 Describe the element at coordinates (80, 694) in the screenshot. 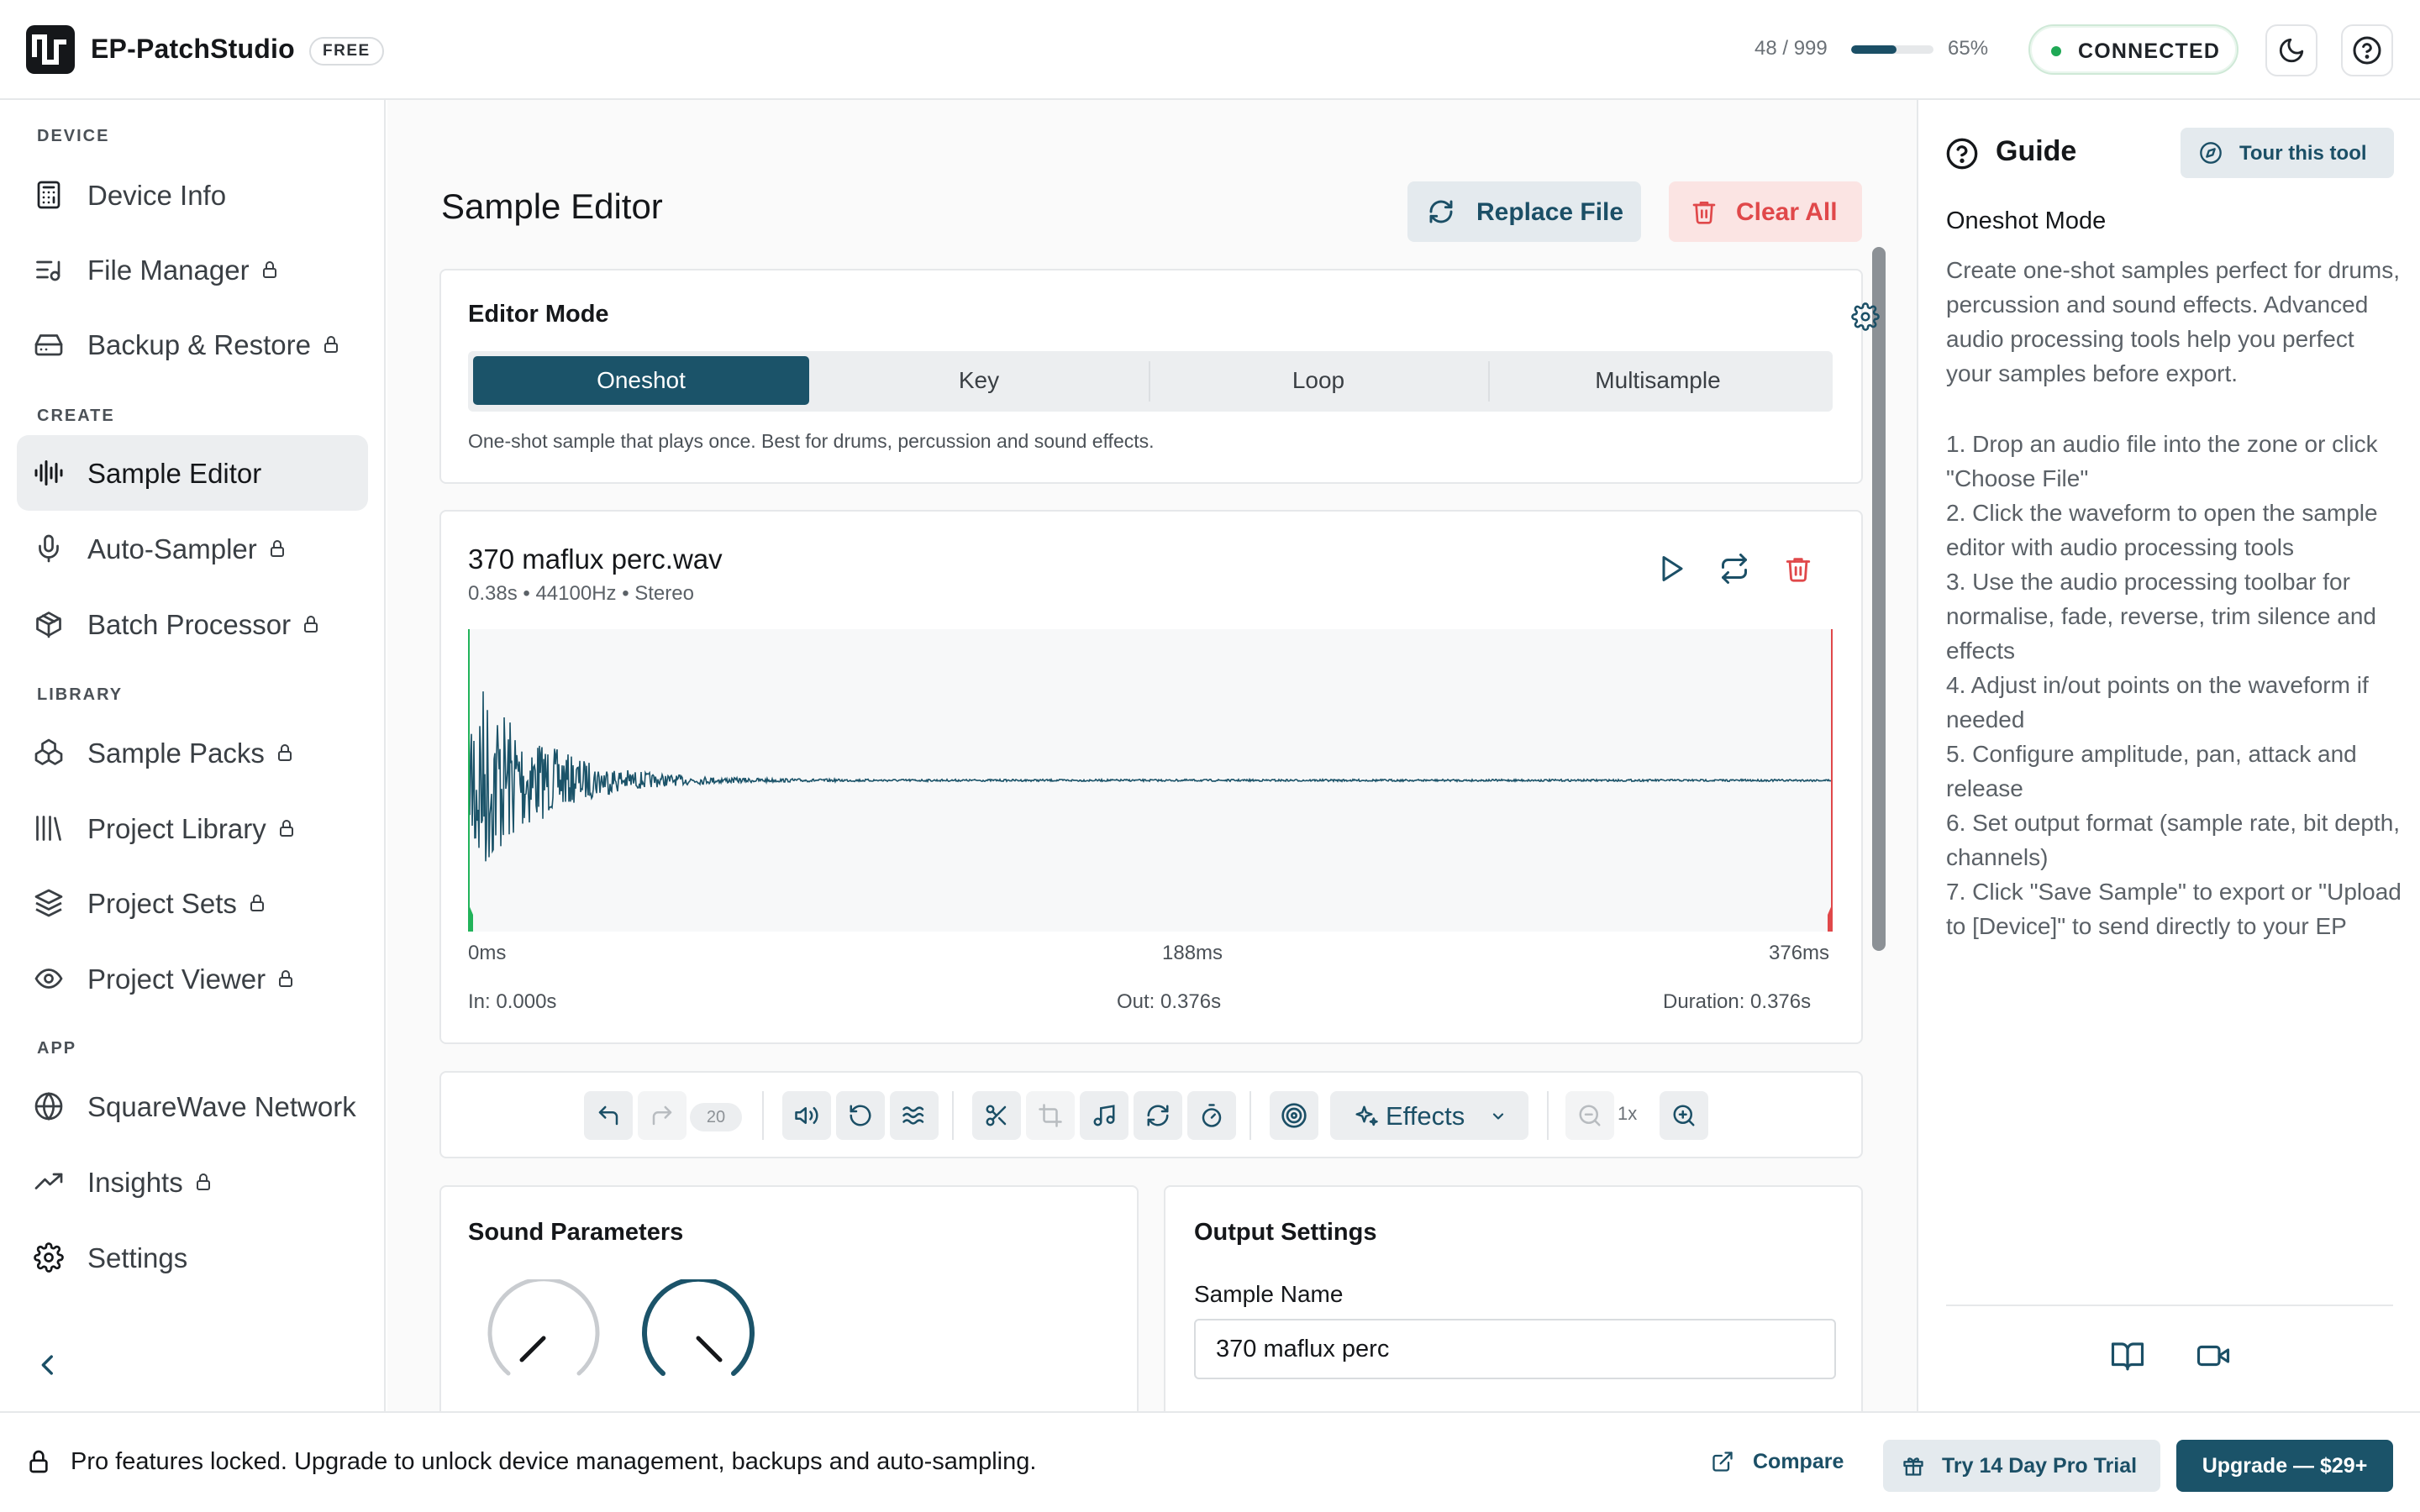

I see `section-label-library: LIBRARY` at that location.